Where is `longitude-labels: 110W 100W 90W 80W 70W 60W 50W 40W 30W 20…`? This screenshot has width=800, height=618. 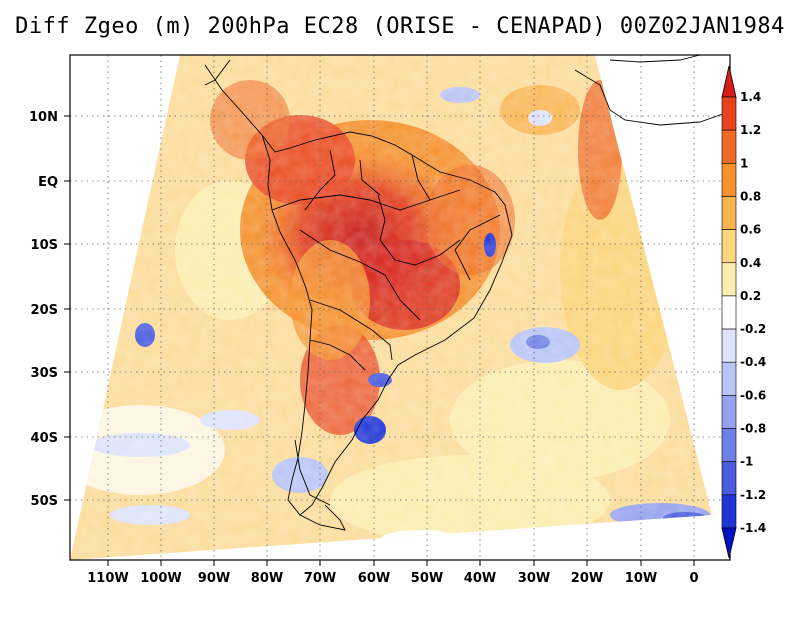
longitude-labels: 110W 100W 90W 80W 70W 60W 50W 40W 30W 20… is located at coordinates (392, 578).